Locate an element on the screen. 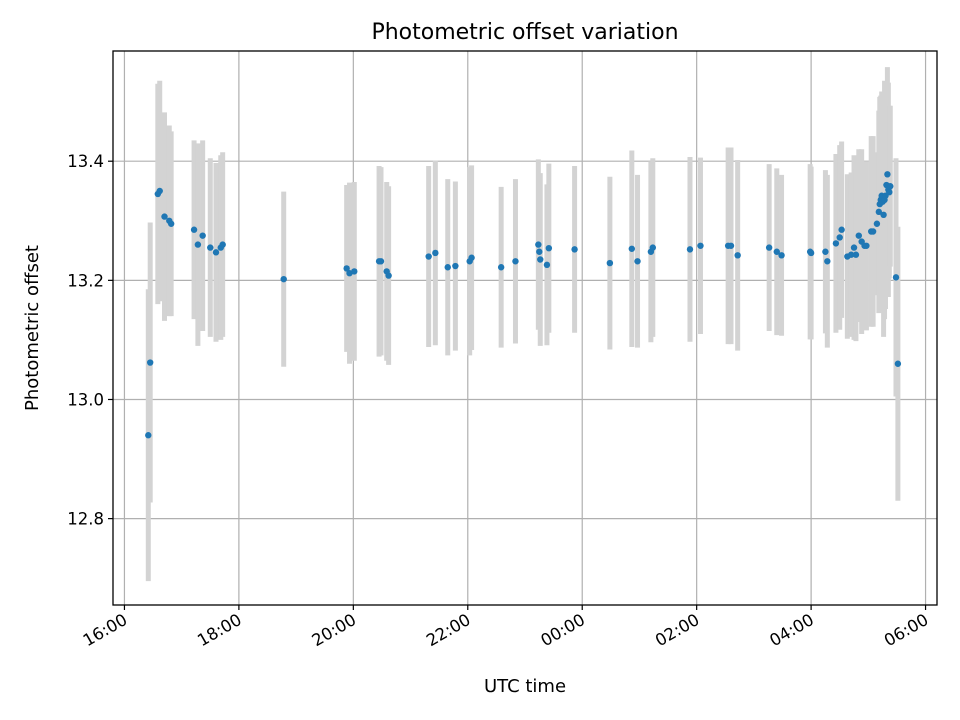  y-tick-label: 12.8 is located at coordinates (85, 519).